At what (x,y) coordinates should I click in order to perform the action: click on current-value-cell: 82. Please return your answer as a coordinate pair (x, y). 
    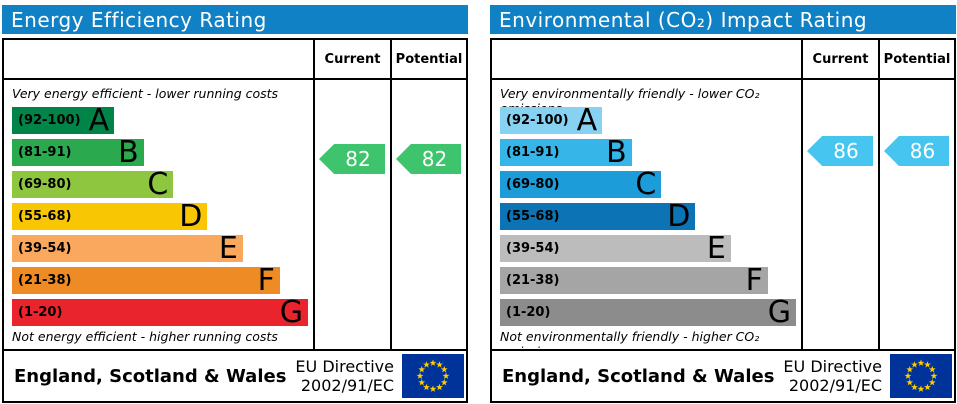
    Looking at the image, I should click on (351, 214).